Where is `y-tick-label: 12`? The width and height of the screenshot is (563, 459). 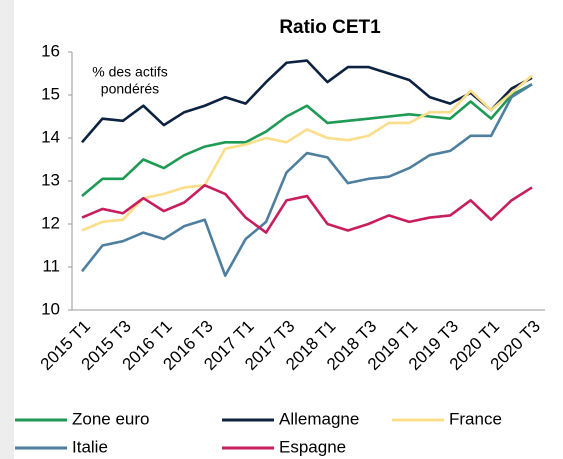
y-tick-label: 12 is located at coordinates (50, 222).